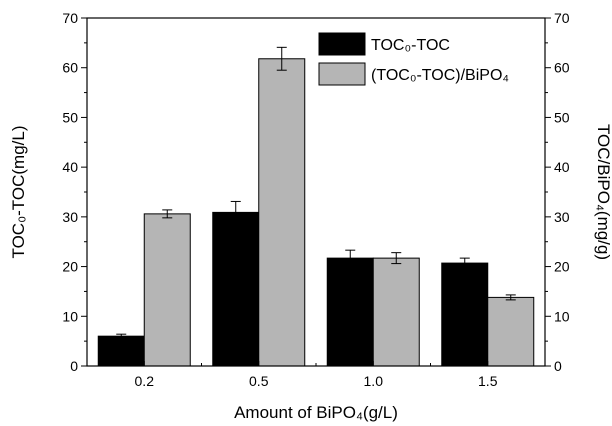 The height and width of the screenshot is (426, 612). I want to click on left-y-tick-label-70: 70, so click(70, 18).